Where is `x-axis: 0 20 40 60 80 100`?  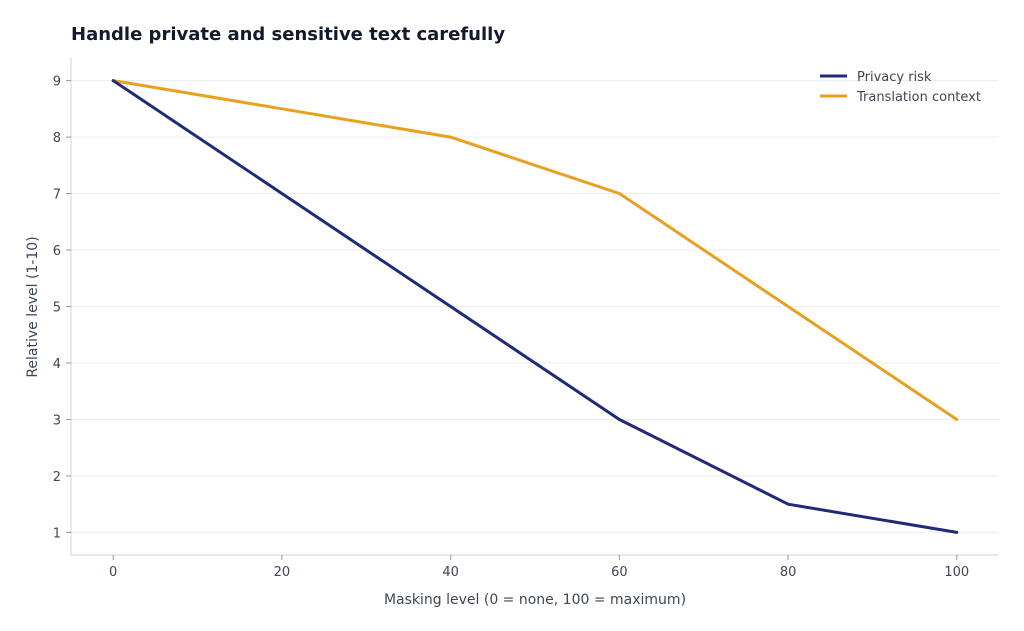
x-axis: 0 20 40 60 80 100 is located at coordinates (539, 567).